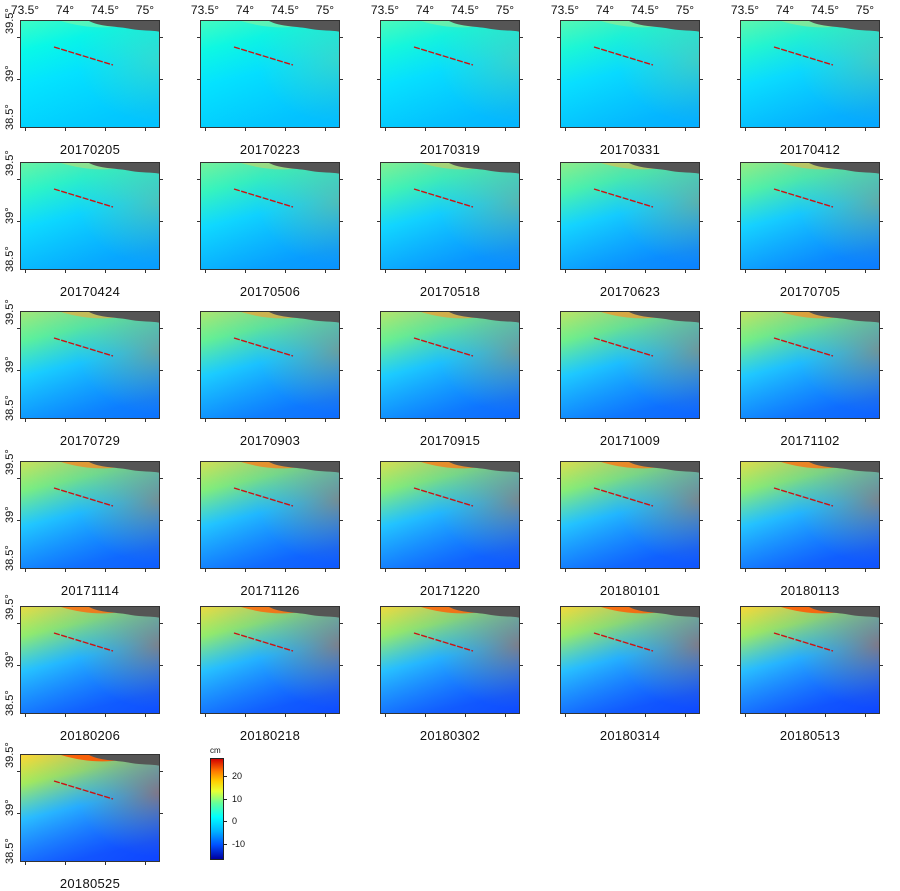  I want to click on acquisition-date-label: 20180218, so click(270, 735).